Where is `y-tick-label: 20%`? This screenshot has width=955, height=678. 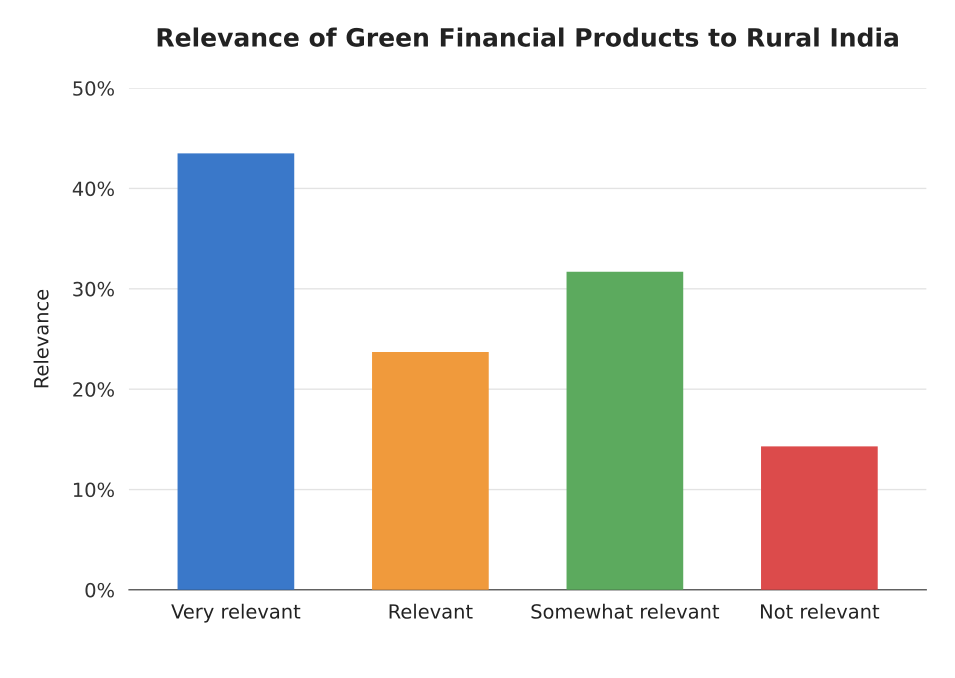
y-tick-label: 20% is located at coordinates (93, 389).